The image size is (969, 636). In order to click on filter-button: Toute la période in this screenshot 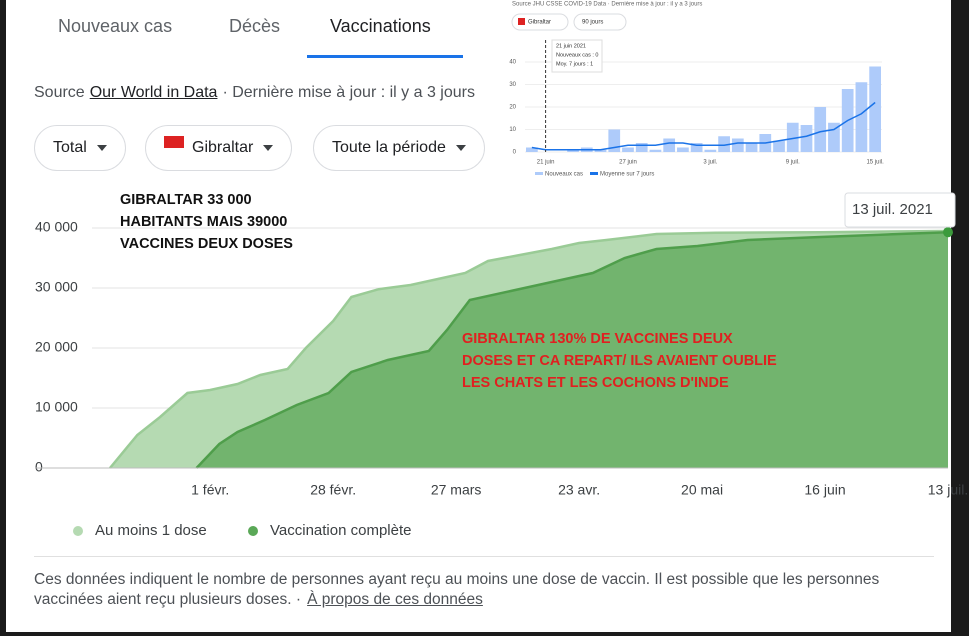, I will do `click(399, 148)`.